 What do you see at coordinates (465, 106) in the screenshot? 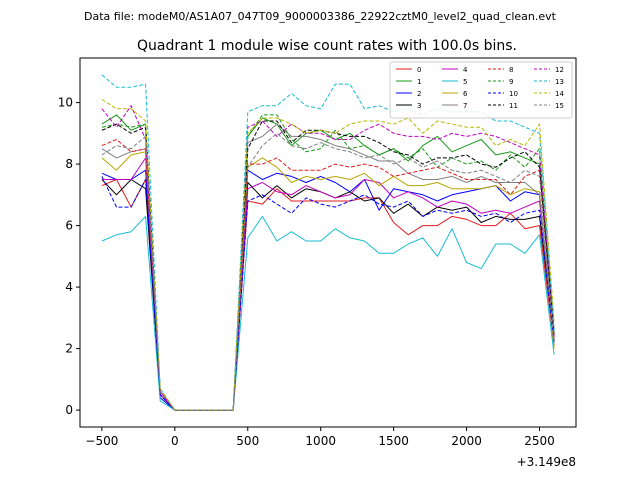
I see `legend-label-7: 7` at bounding box center [465, 106].